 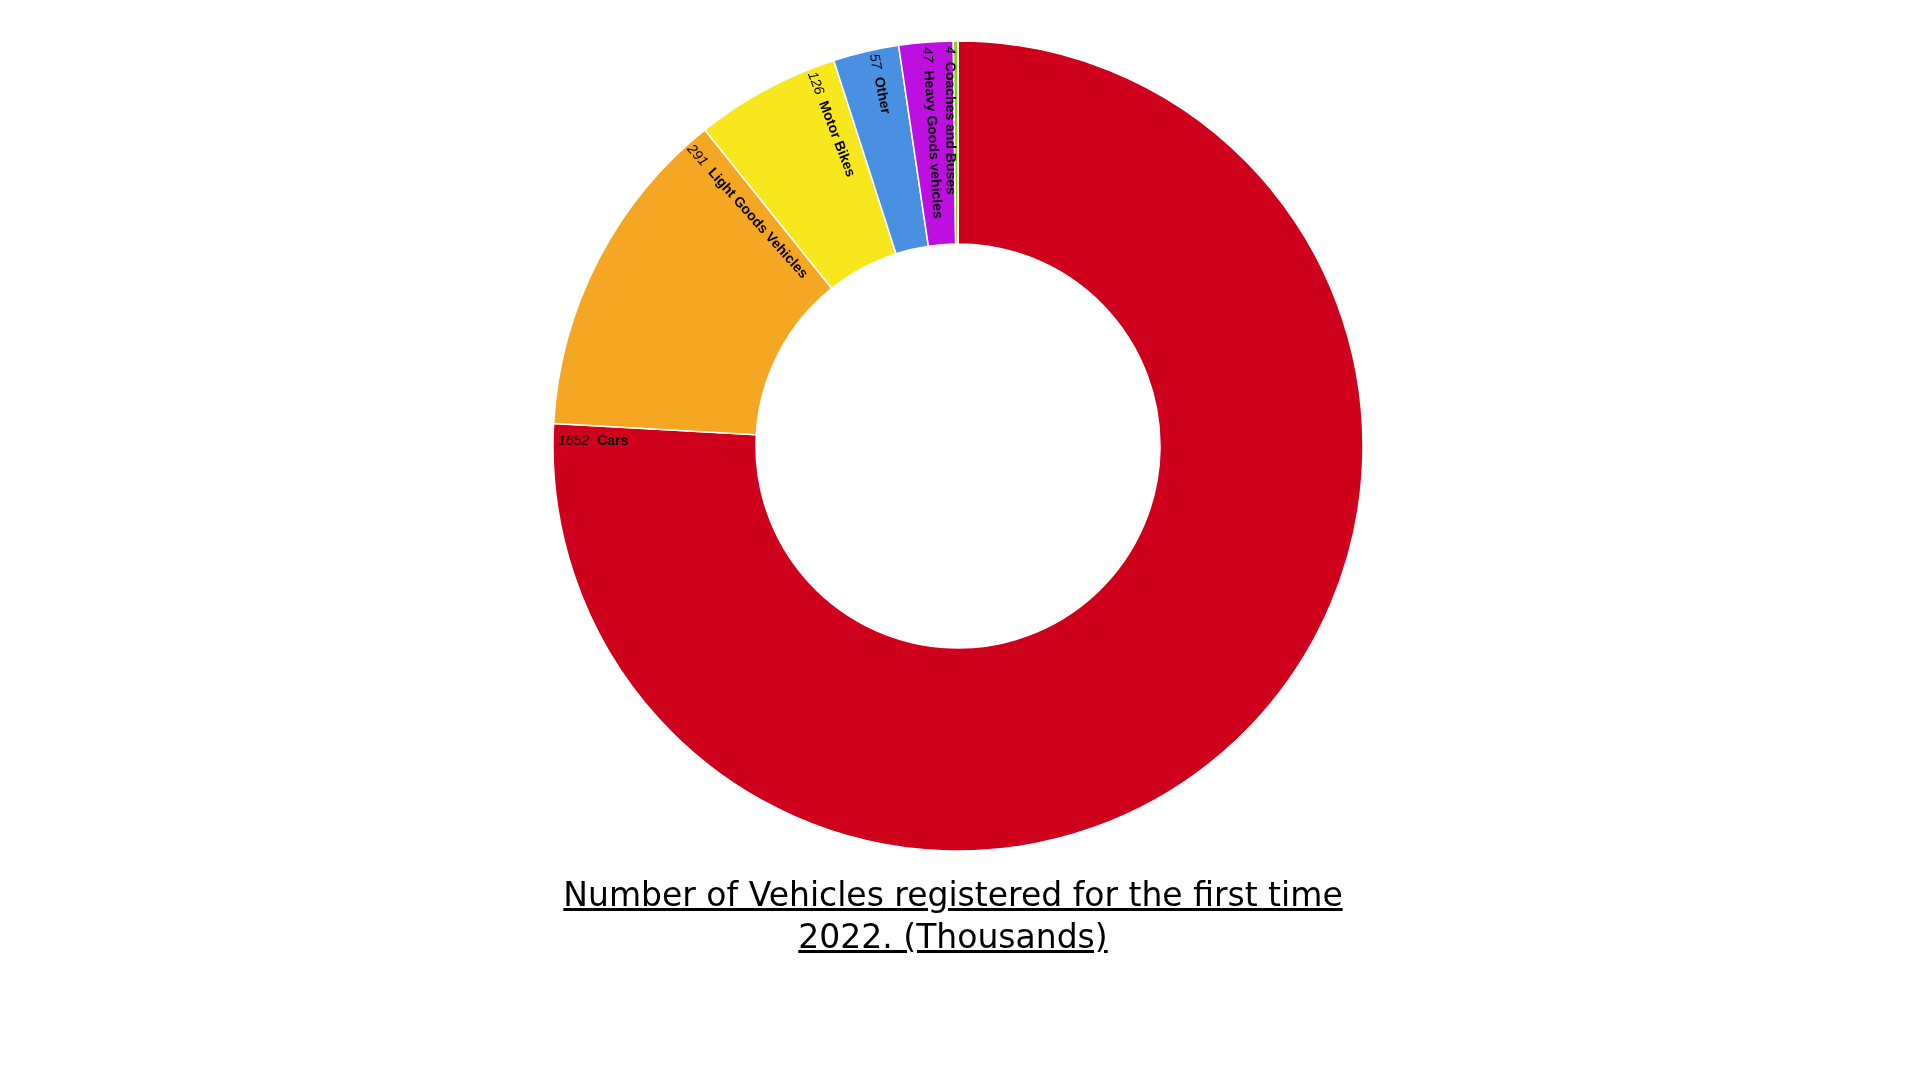 I want to click on slice-label: Other, so click(x=883, y=95).